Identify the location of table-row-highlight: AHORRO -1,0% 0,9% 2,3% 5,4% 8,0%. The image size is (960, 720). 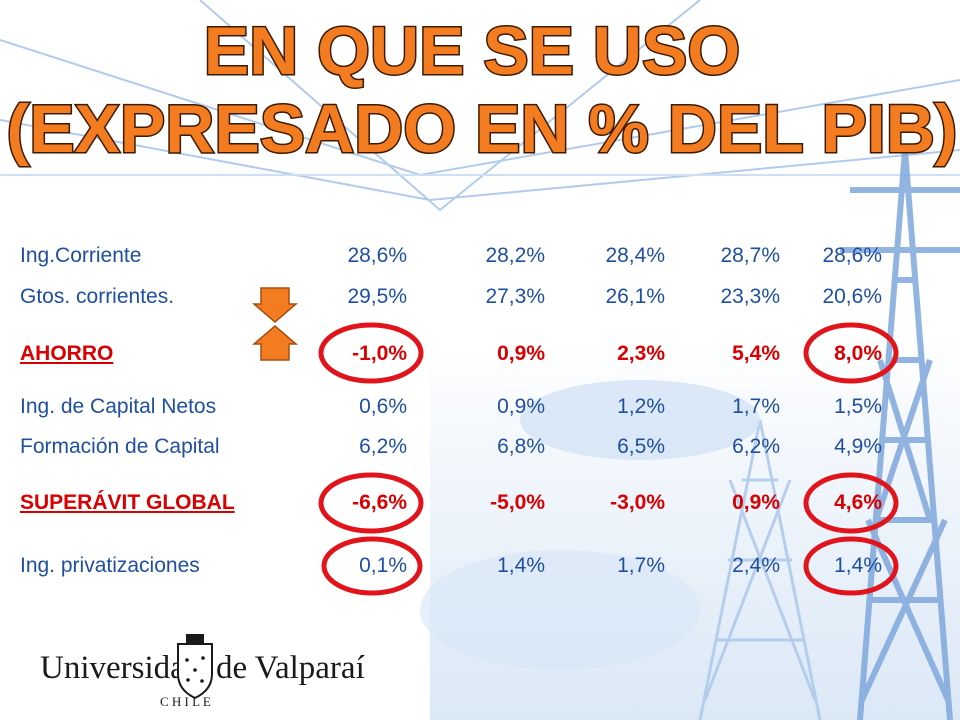
(480, 354).